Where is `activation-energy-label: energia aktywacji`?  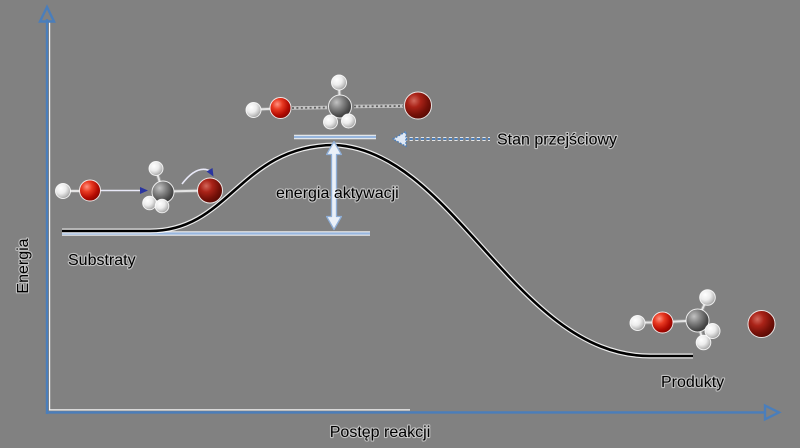
activation-energy-label: energia aktywacji is located at coordinates (337, 193).